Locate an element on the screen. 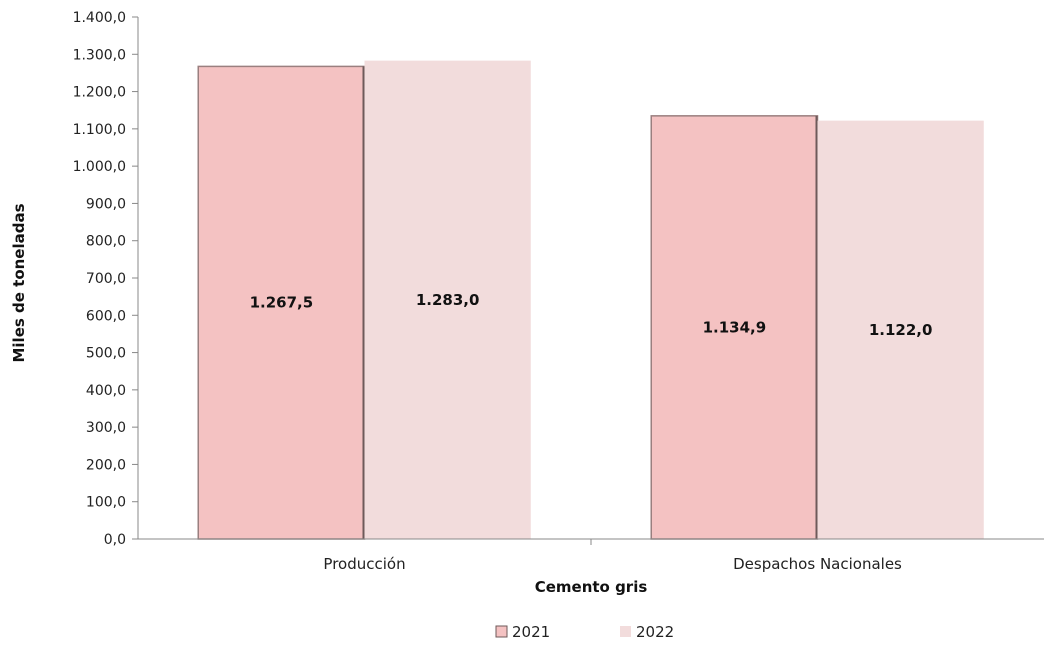  y-tick-label: 1.200,0 is located at coordinates (99, 93).